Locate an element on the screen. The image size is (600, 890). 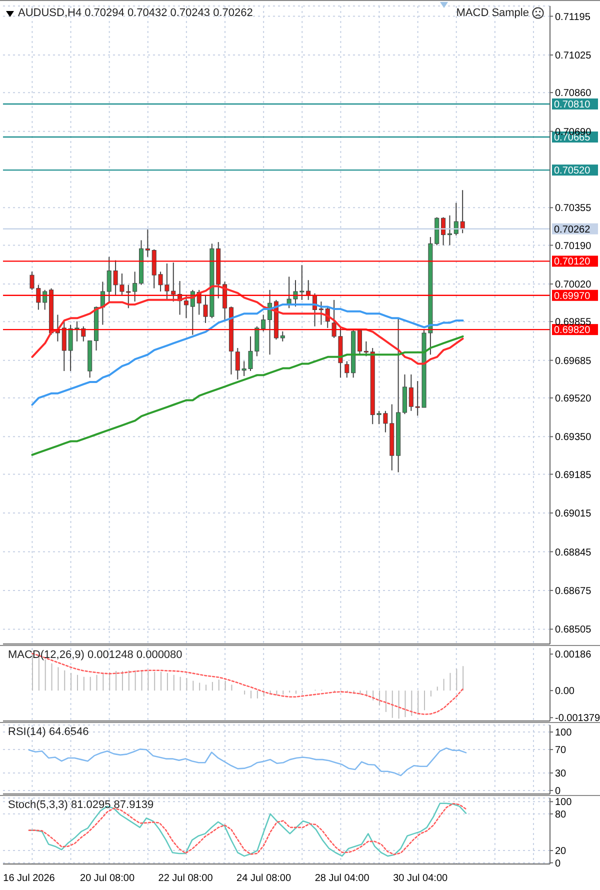
y-tick-label: 70 is located at coordinates (561, 750).